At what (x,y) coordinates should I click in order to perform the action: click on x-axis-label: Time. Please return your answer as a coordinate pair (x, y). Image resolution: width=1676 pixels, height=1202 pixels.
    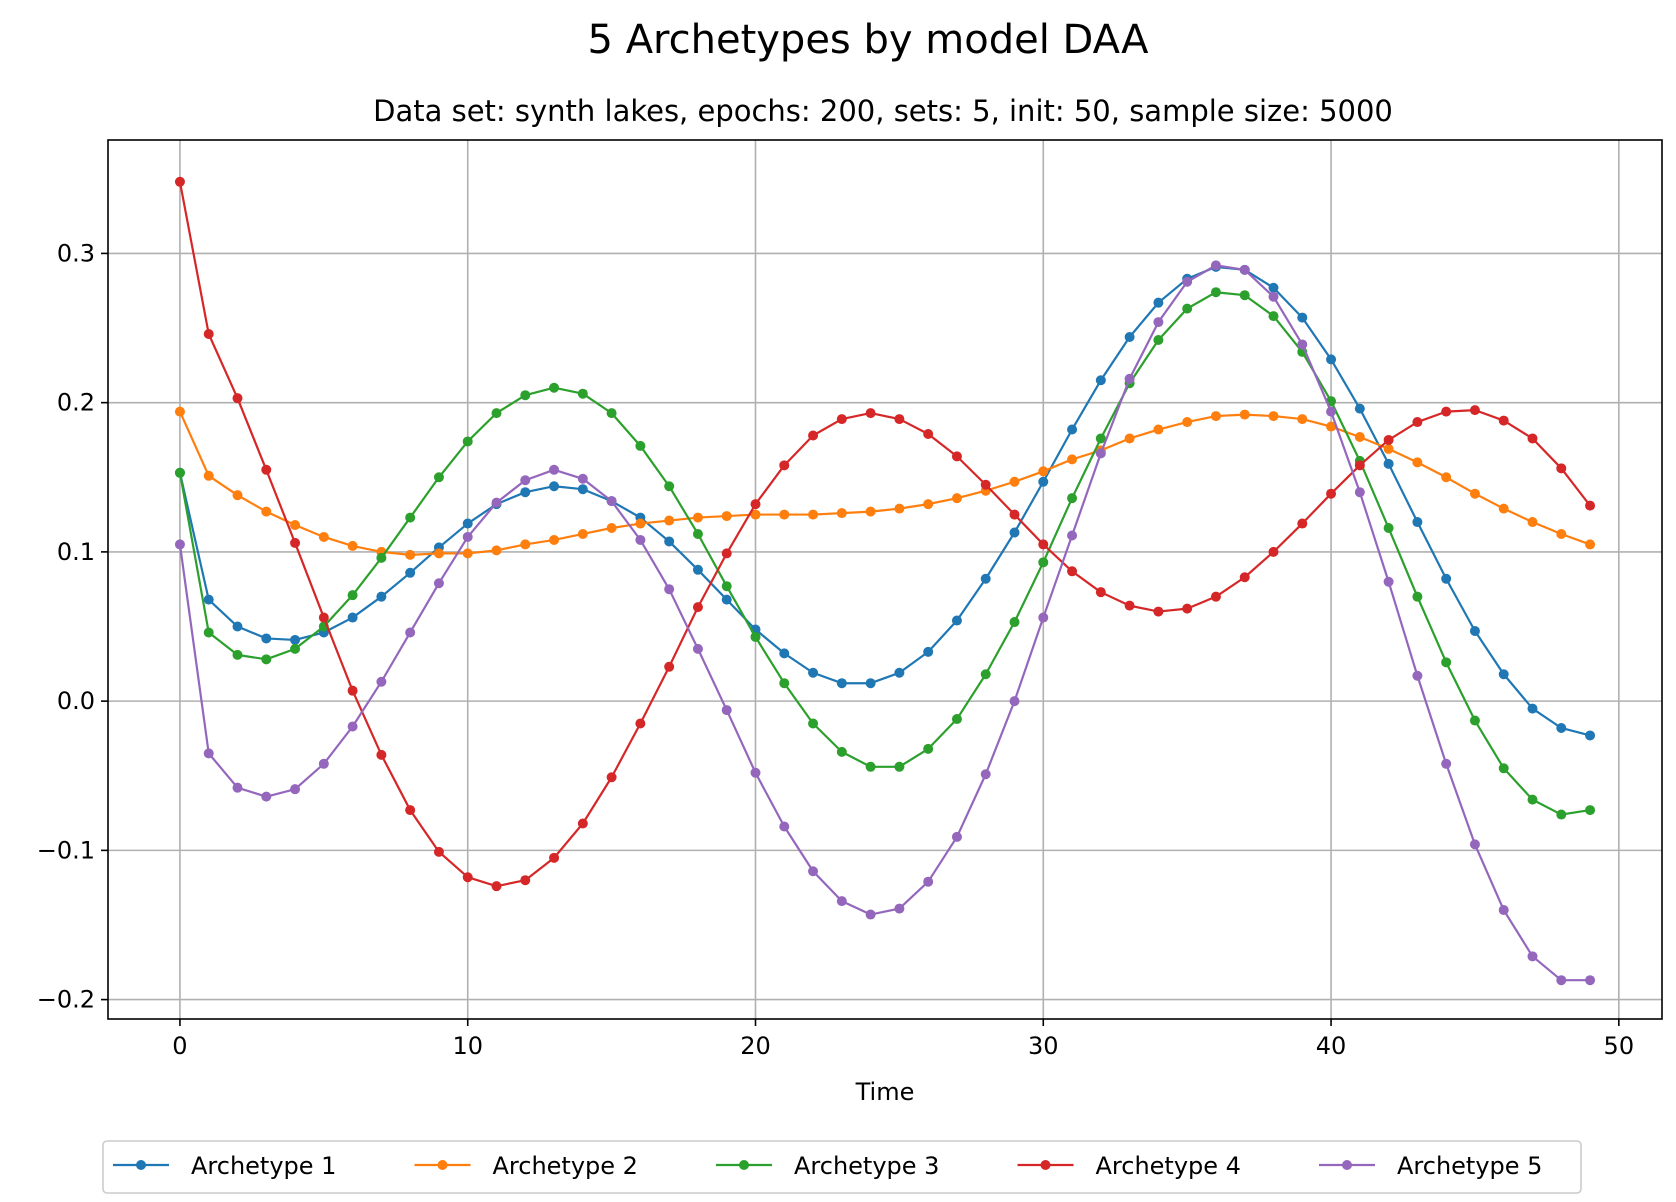
    Looking at the image, I should click on (885, 1092).